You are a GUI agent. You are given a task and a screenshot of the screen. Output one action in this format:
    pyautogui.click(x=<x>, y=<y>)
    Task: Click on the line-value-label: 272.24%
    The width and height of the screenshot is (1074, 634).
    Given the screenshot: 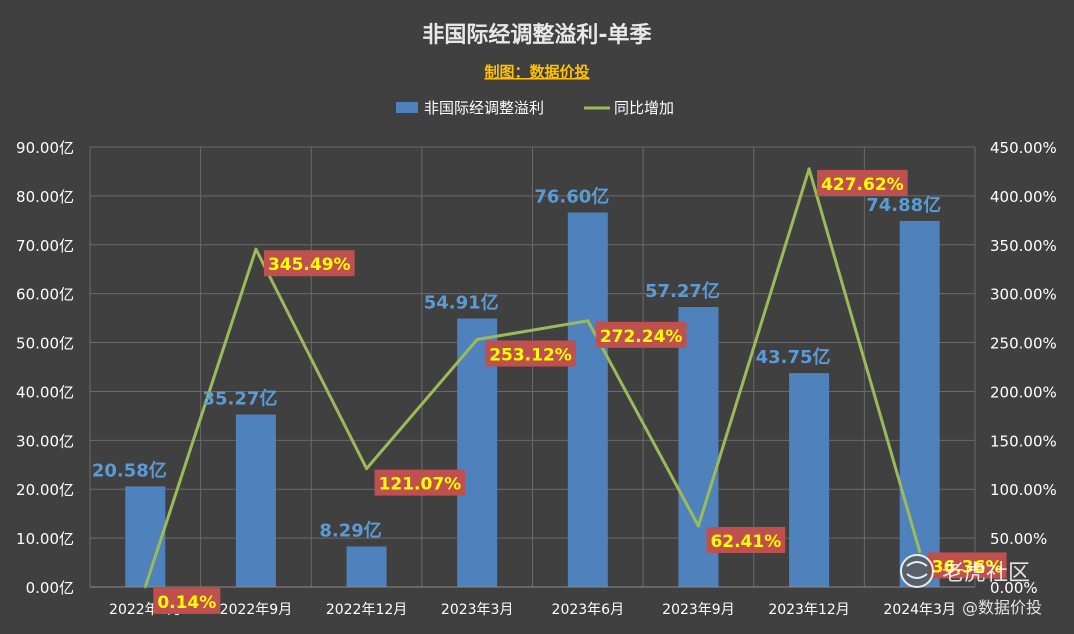 What is the action you would take?
    pyautogui.click(x=641, y=337)
    